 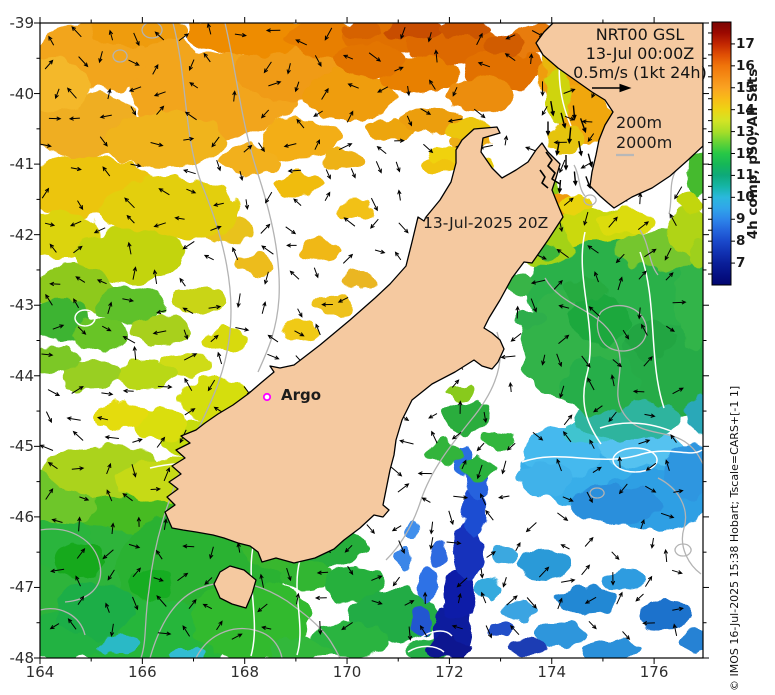 I want to click on x-tick-label: 174, so click(x=552, y=672).